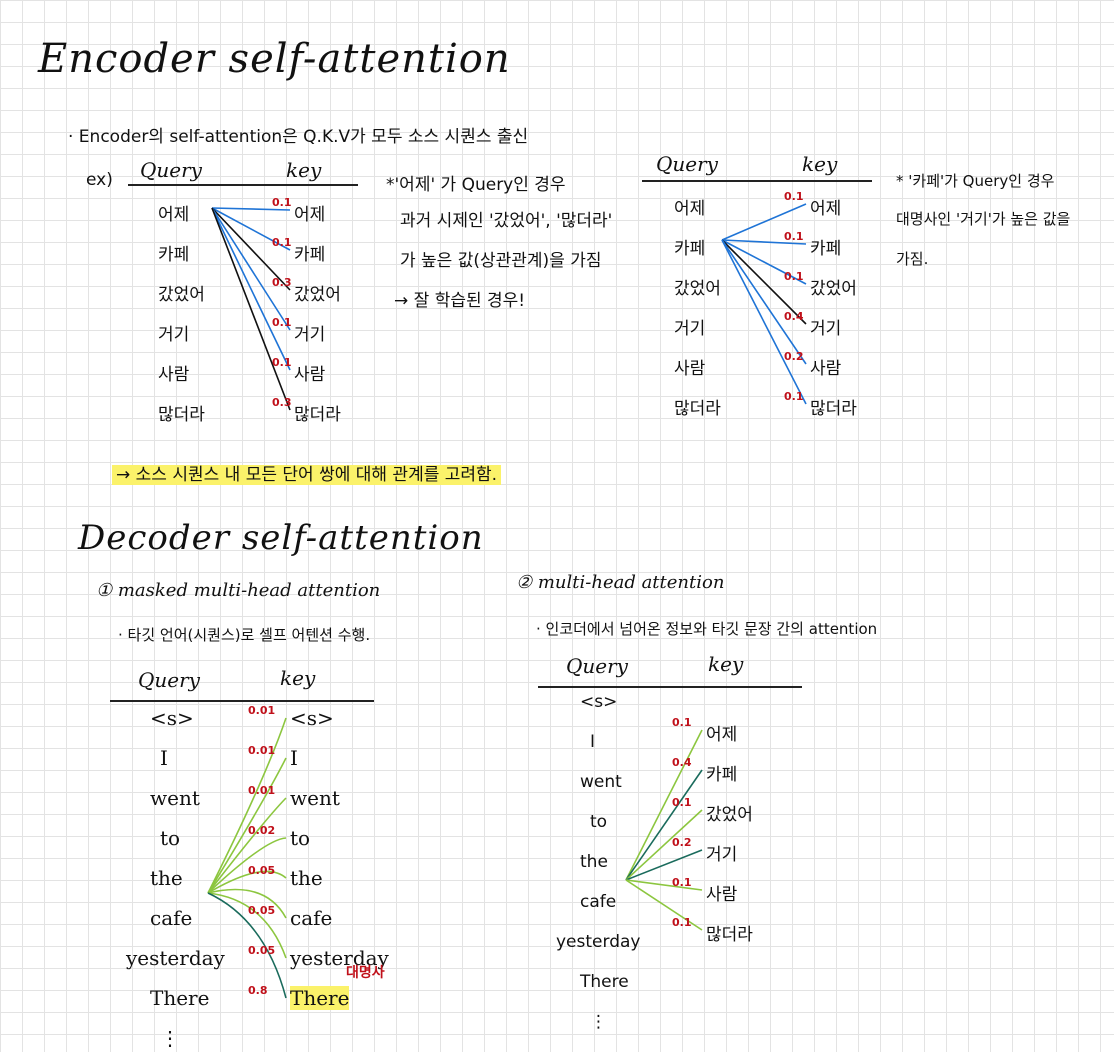 The width and height of the screenshot is (1114, 1052). What do you see at coordinates (174, 375) in the screenshot?
I see `enc-left-query-word: 사람` at bounding box center [174, 375].